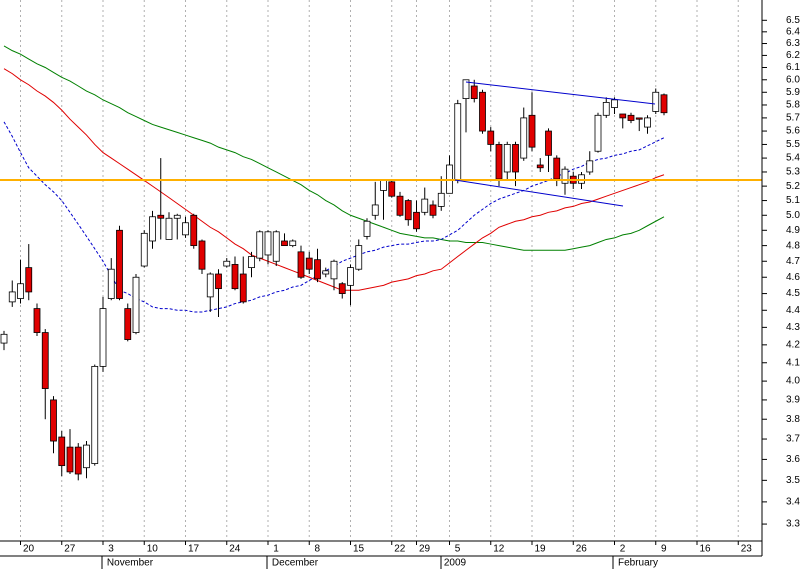  Describe the element at coordinates (793, 43) in the screenshot. I see `y-tick-label: 6.3` at that location.